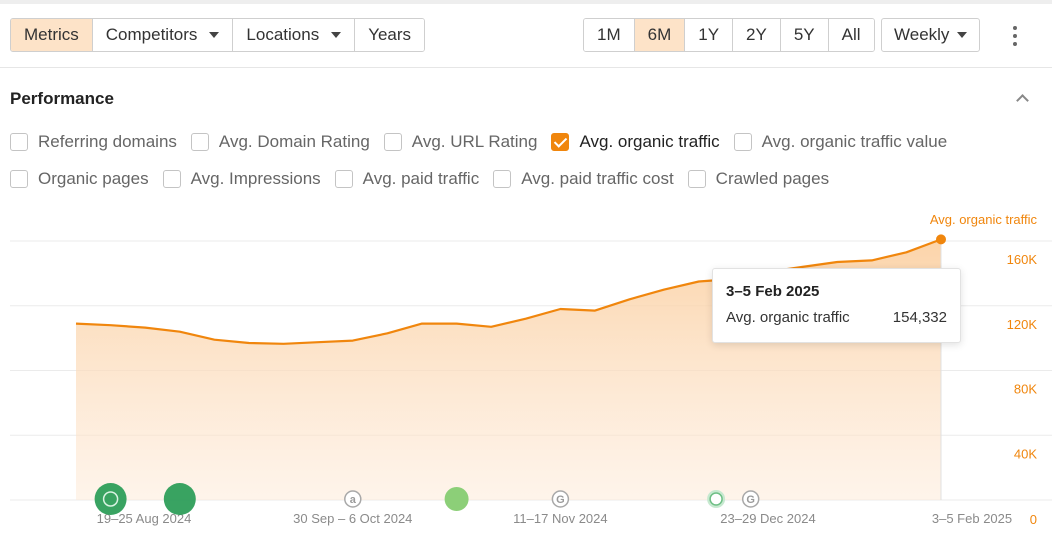 The width and height of the screenshot is (1052, 550). Describe the element at coordinates (941, 239) in the screenshot. I see `hover-point` at that location.